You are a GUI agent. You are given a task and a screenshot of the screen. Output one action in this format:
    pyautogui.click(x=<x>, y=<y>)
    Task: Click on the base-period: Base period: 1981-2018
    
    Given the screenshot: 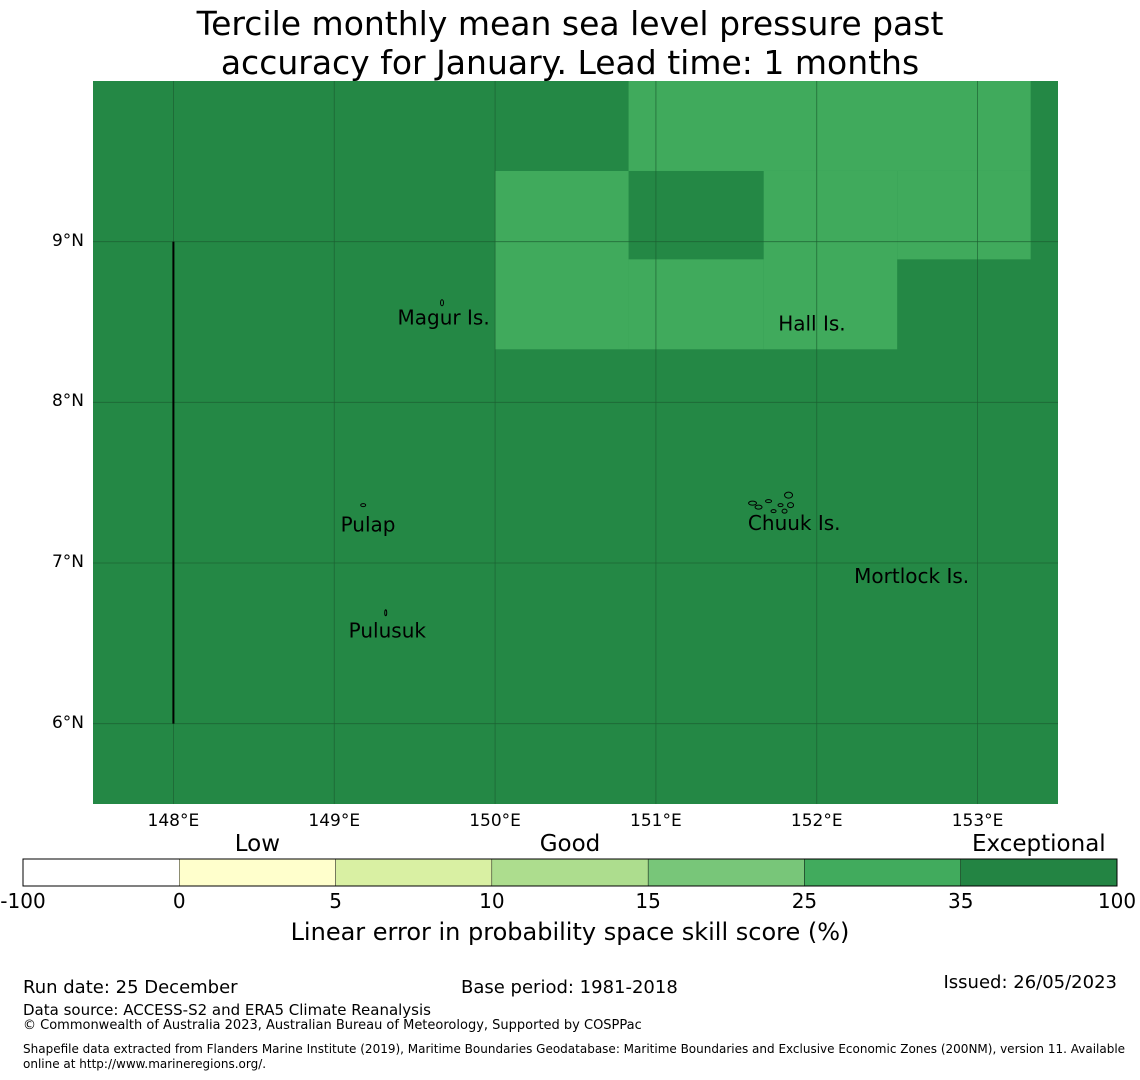 What is the action you would take?
    pyautogui.click(x=569, y=987)
    